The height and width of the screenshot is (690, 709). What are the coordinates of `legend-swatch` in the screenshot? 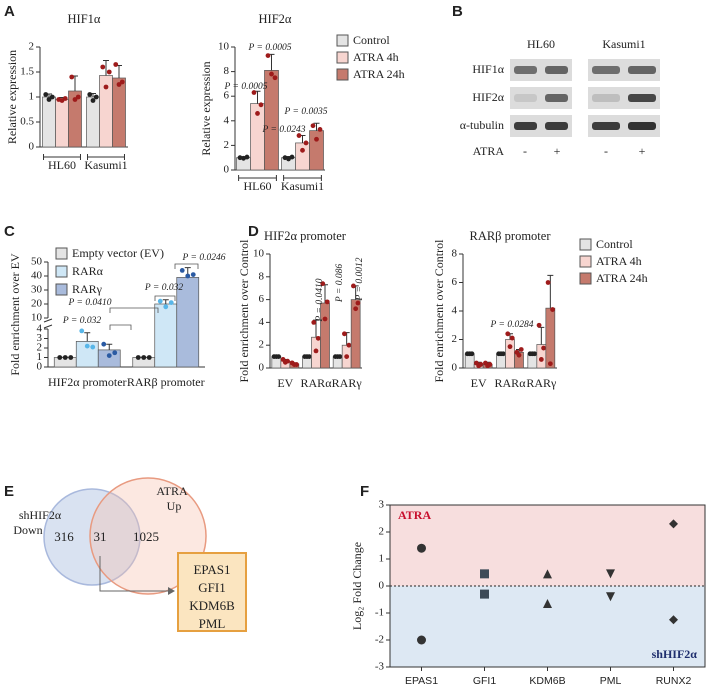 It's located at (61, 253).